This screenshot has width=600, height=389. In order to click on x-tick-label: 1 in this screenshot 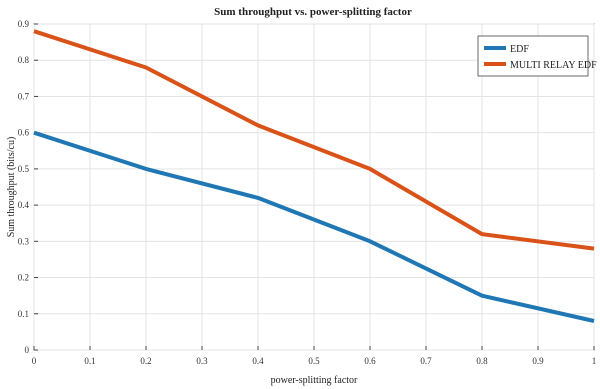, I will do `click(594, 361)`.